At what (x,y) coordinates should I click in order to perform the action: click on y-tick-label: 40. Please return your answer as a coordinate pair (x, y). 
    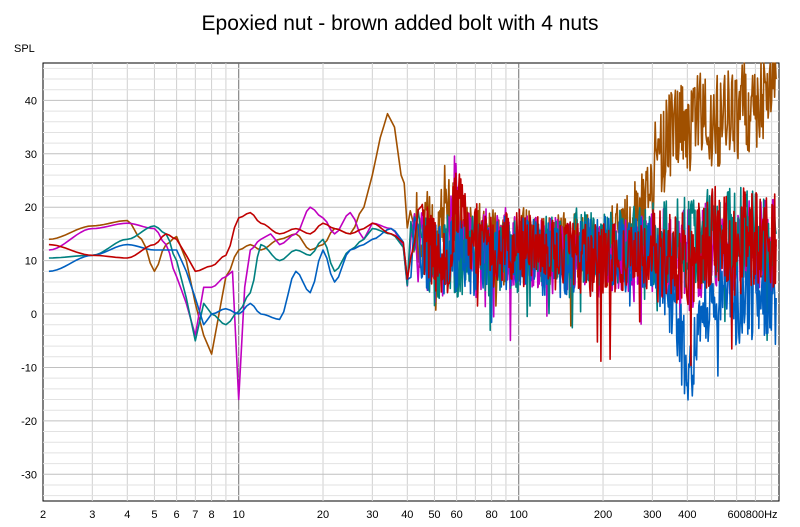
    Looking at the image, I should click on (31, 101).